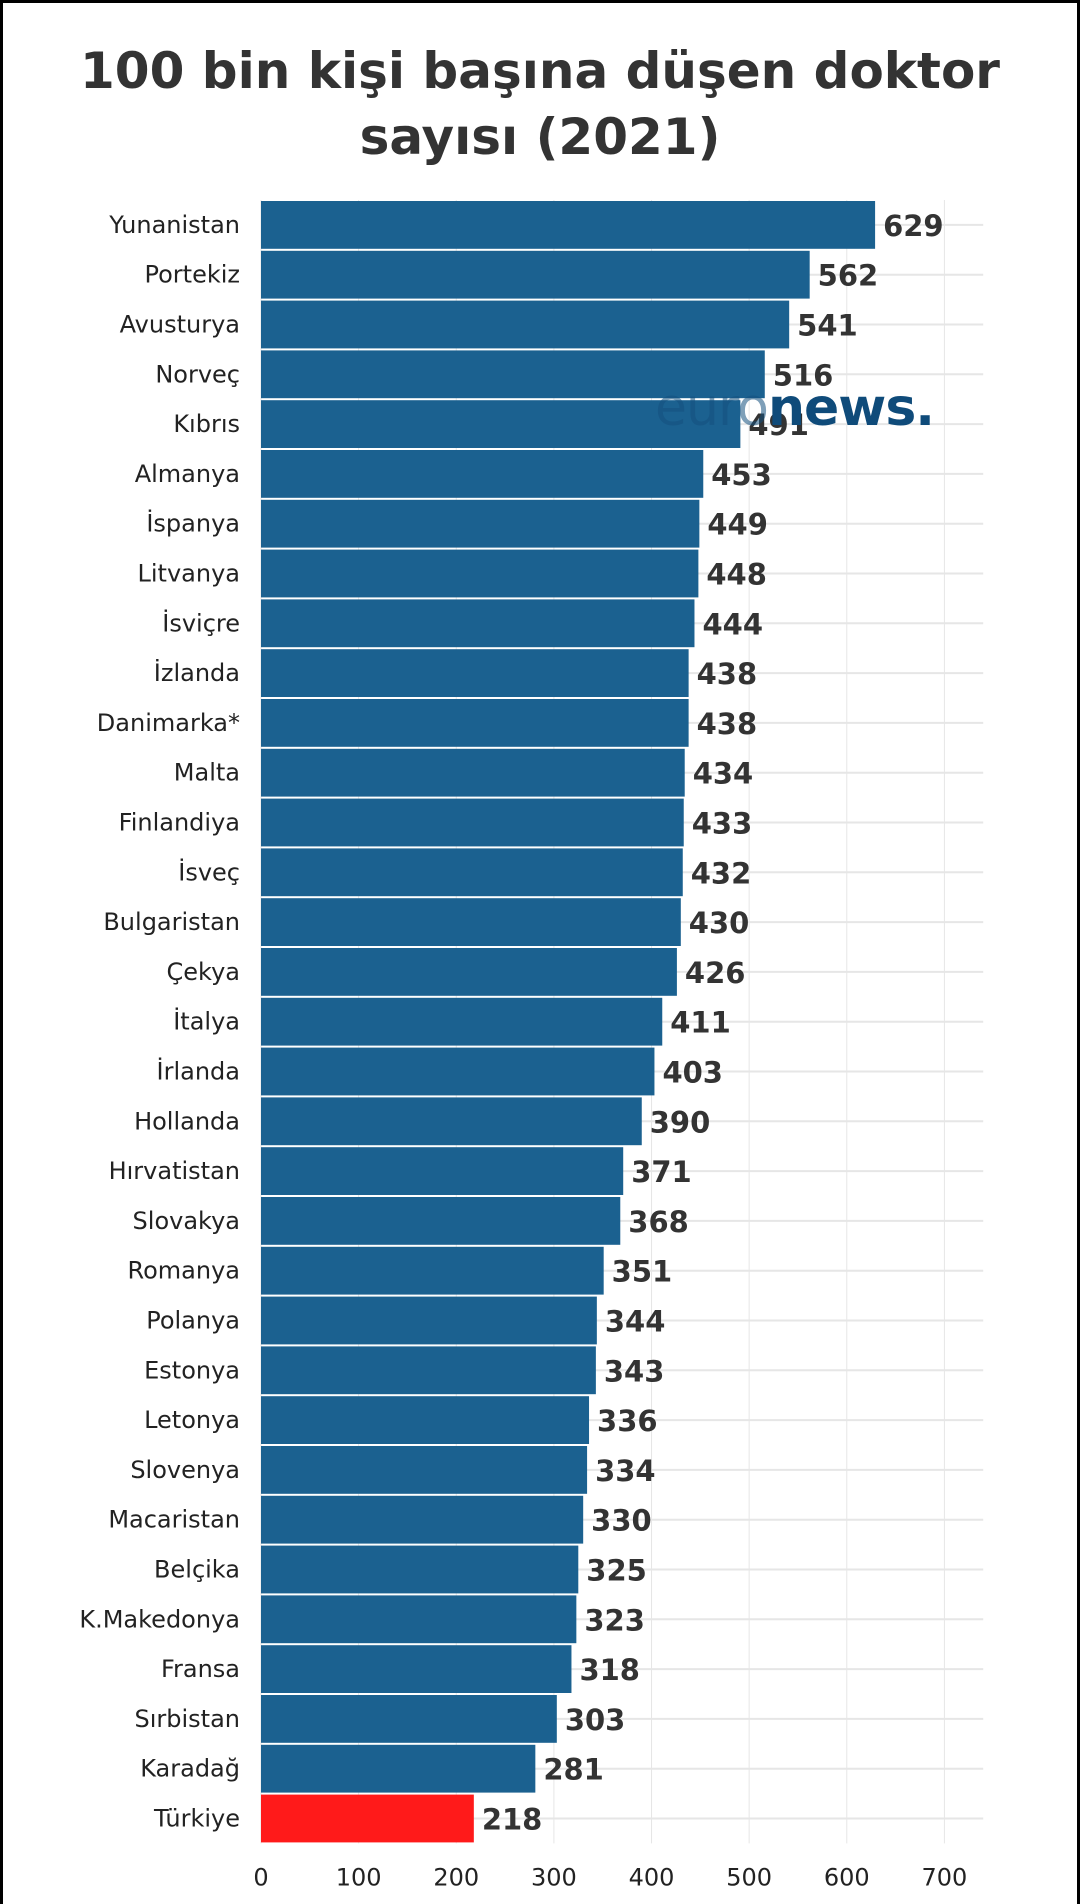 This screenshot has width=1080, height=1904. I want to click on value-label: 303, so click(595, 1720).